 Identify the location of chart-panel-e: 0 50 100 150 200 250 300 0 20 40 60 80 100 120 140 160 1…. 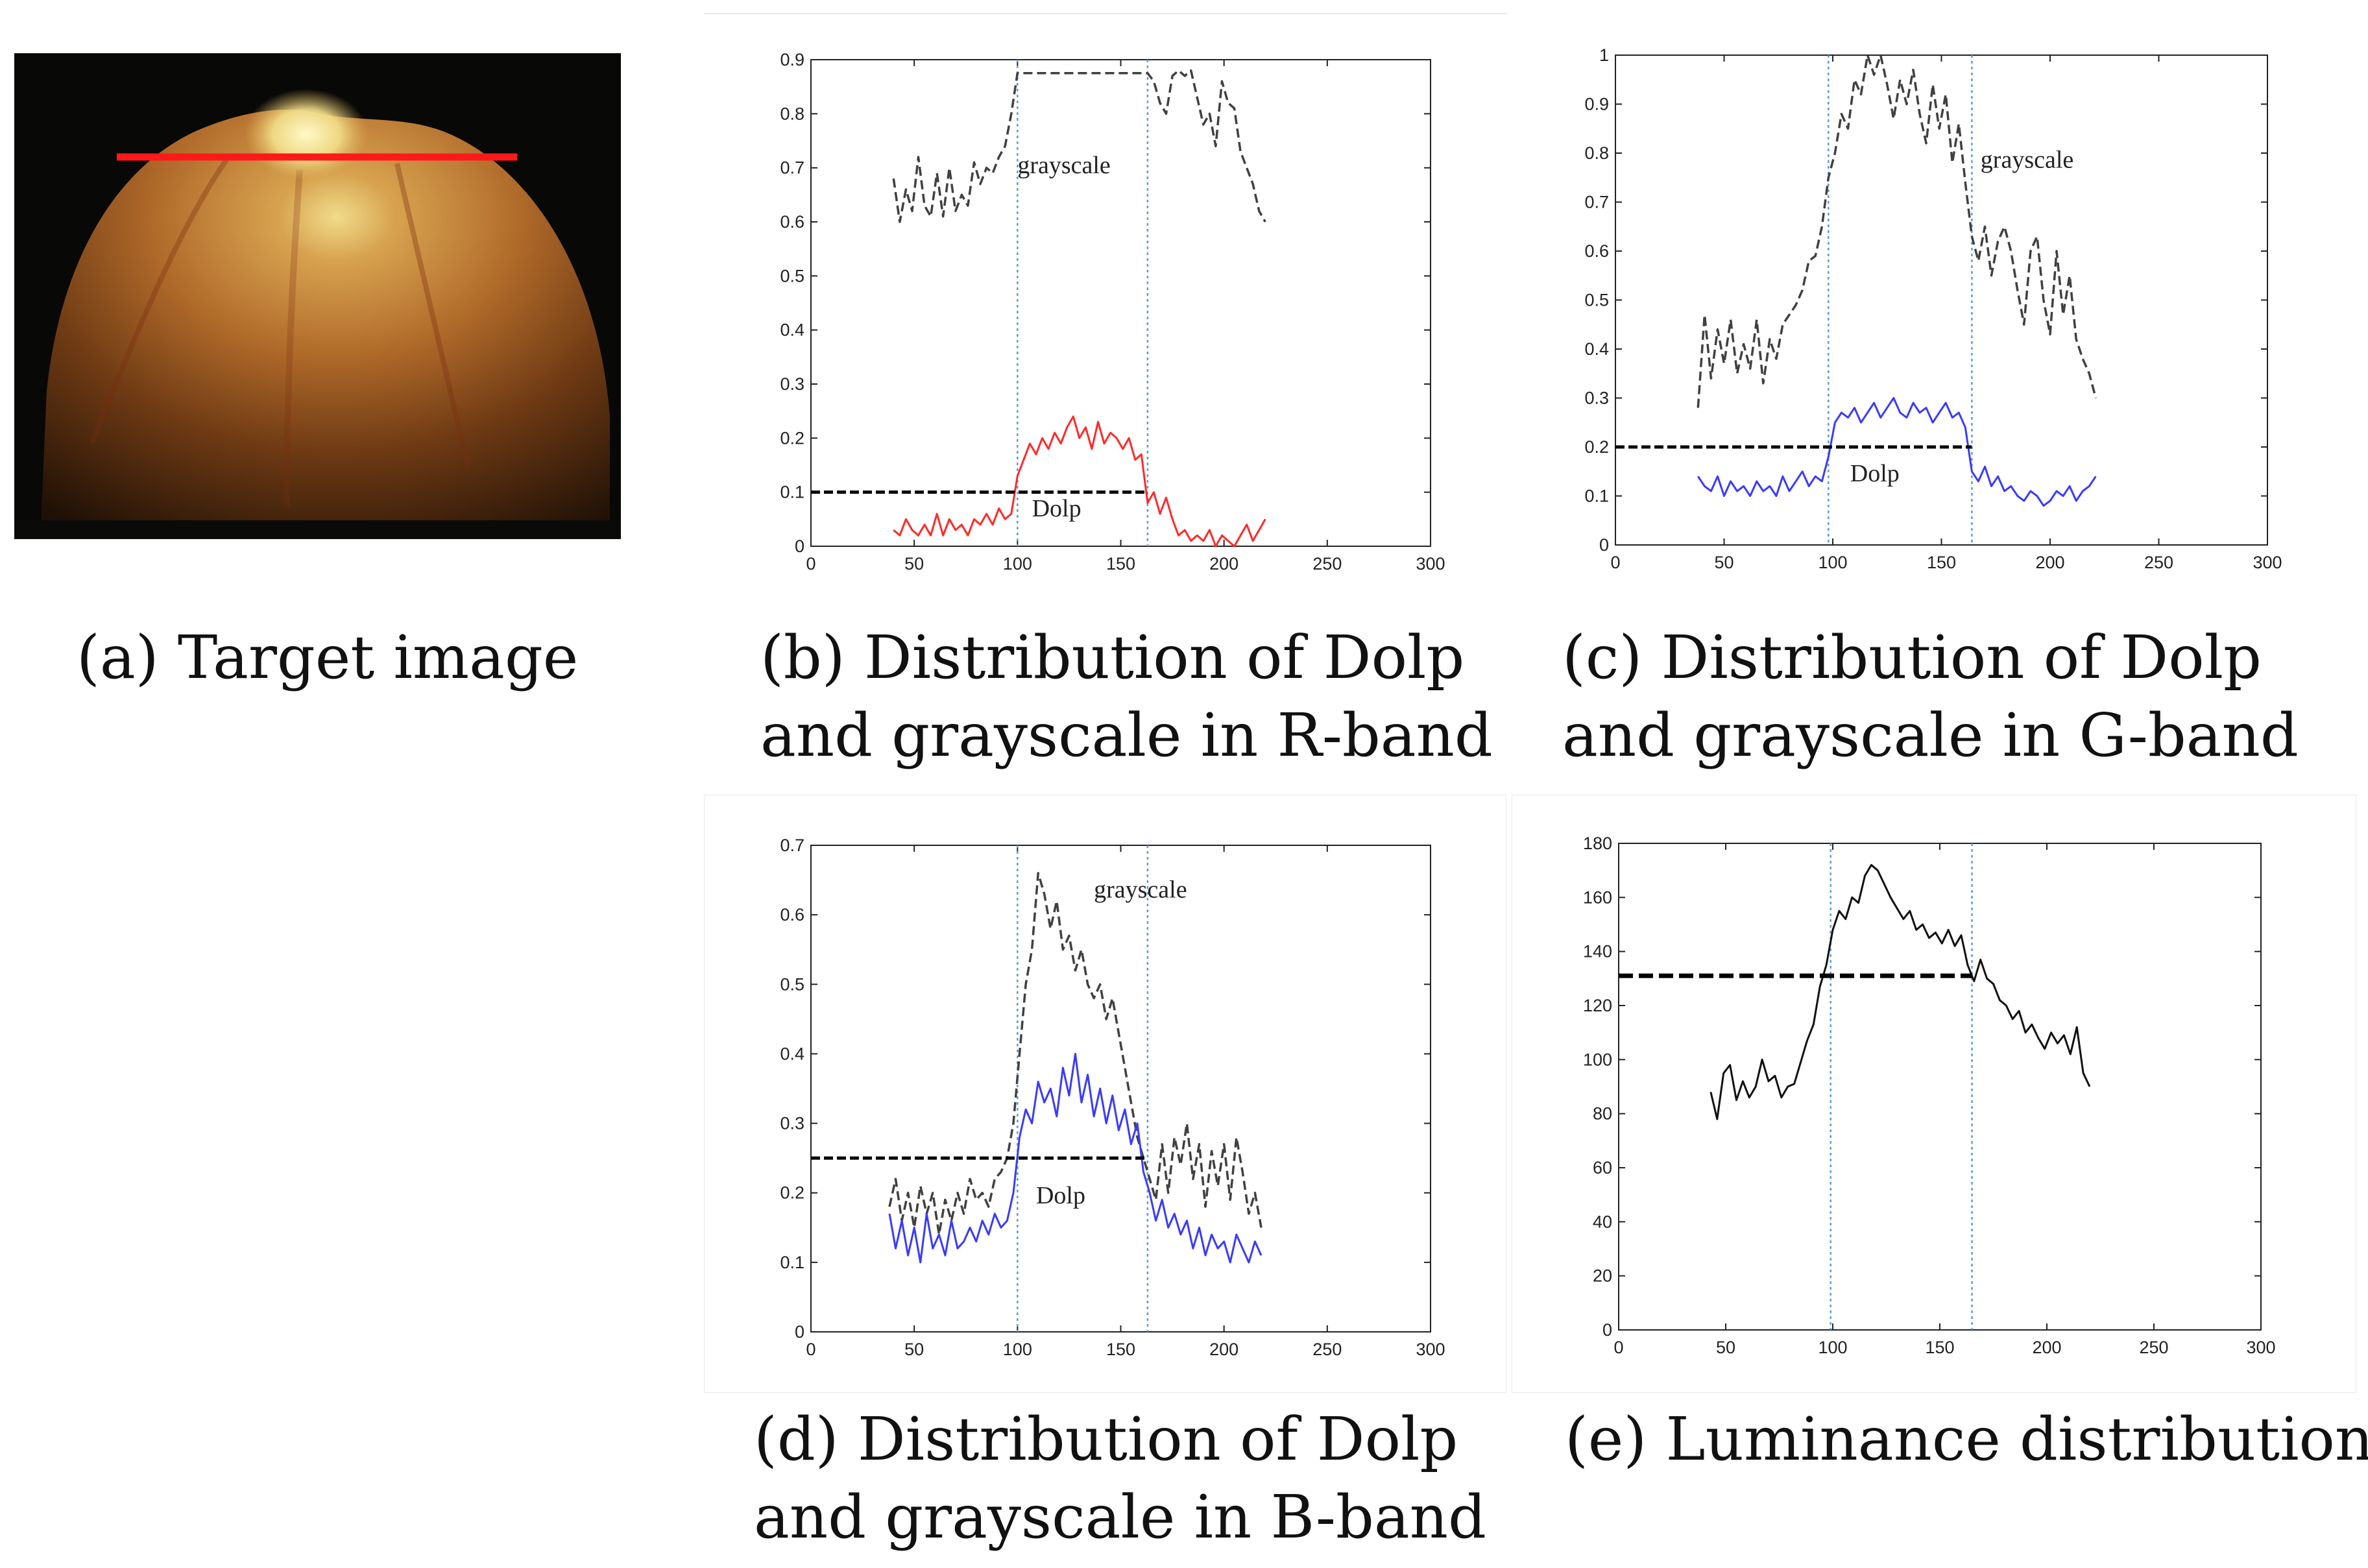
(1933, 1093).